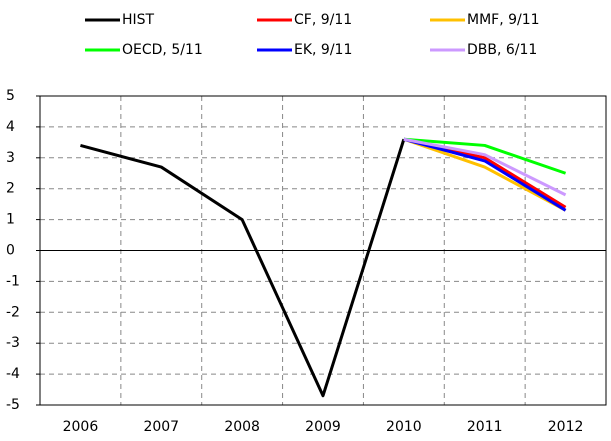 The height and width of the screenshot is (441, 611). I want to click on legend-label: MMF, 9/11, so click(503, 20).